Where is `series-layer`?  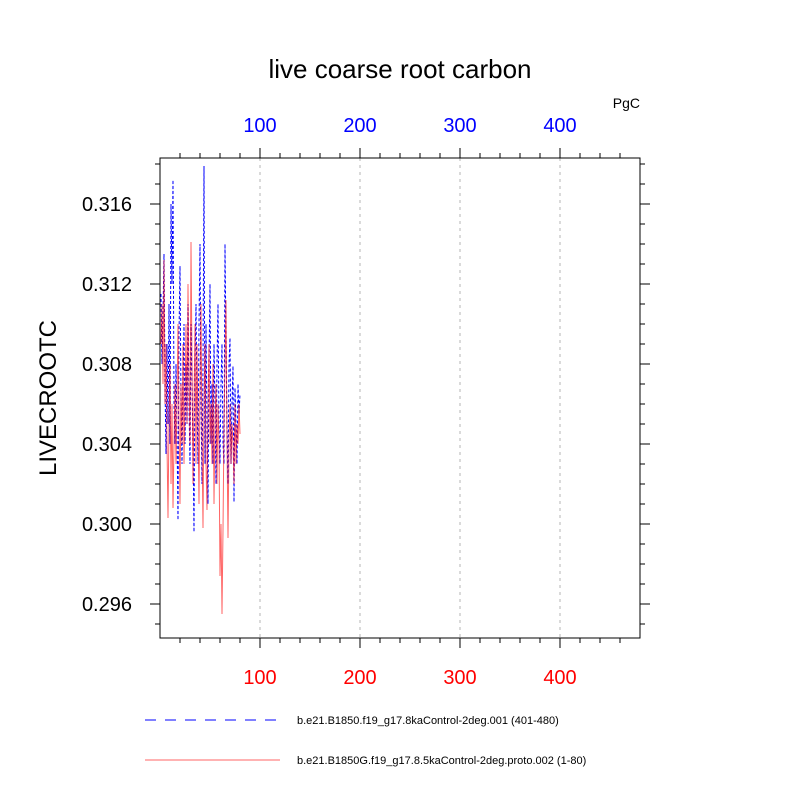
series-layer is located at coordinates (200, 390).